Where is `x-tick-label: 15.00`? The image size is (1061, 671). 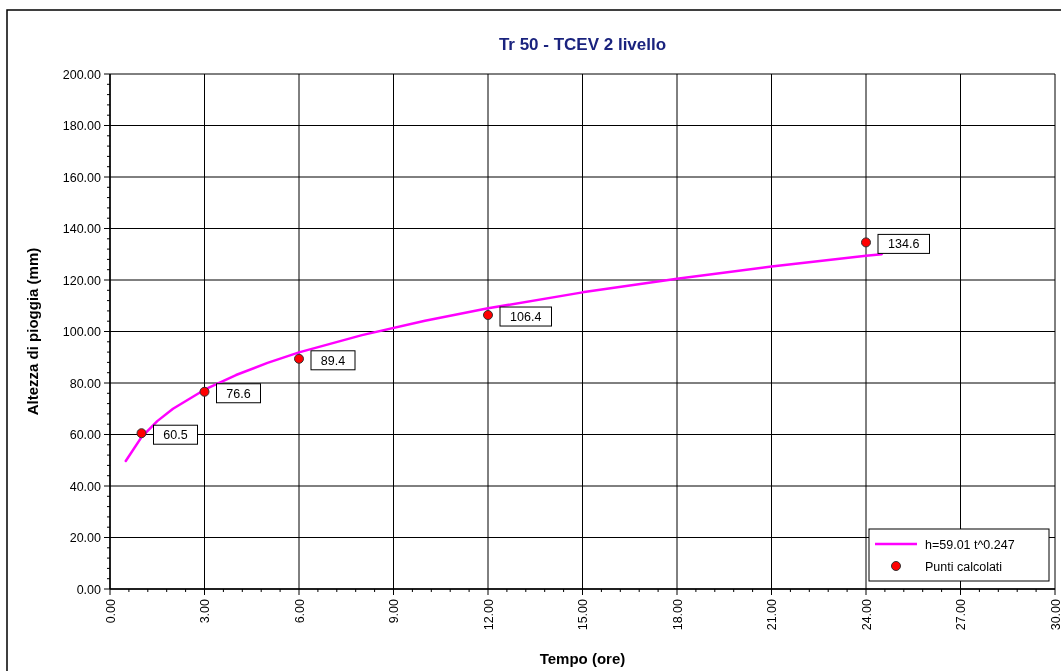 x-tick-label: 15.00 is located at coordinates (583, 614).